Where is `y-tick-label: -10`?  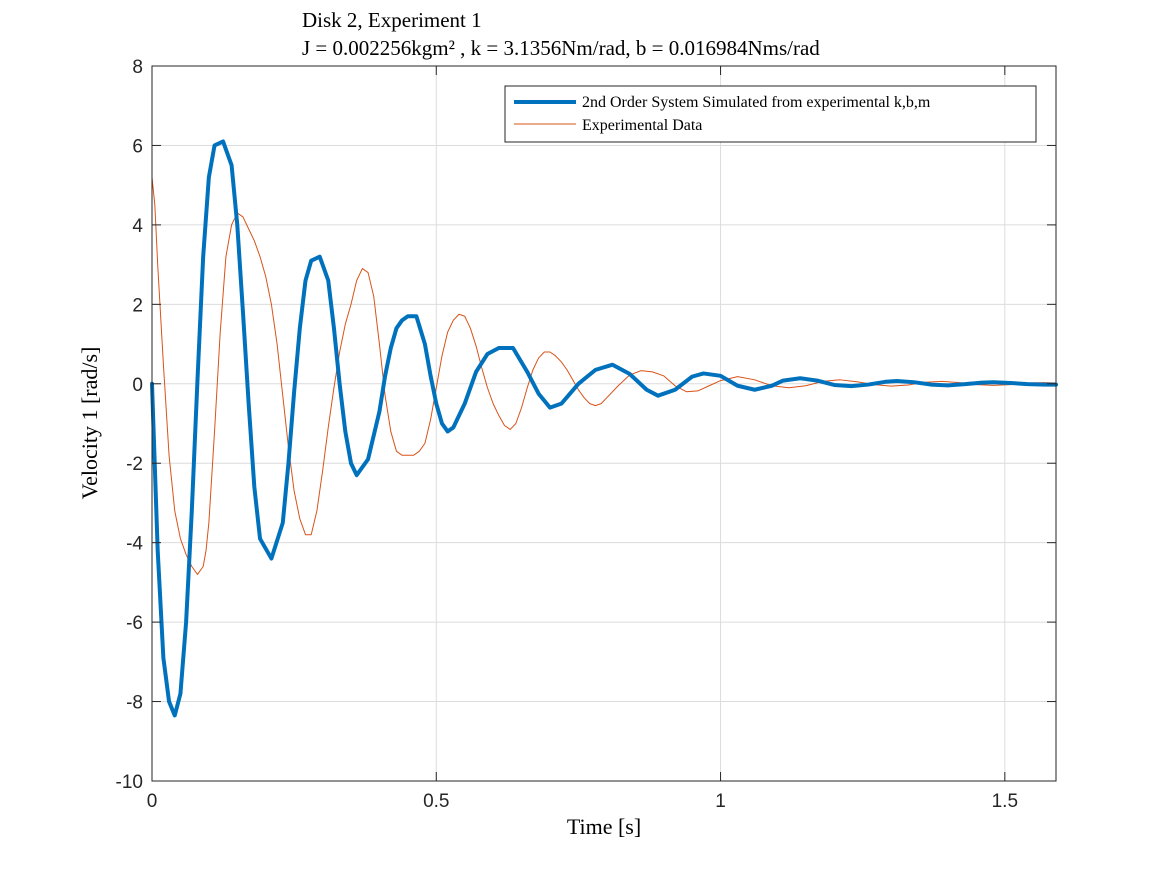 y-tick-label: -10 is located at coordinates (129, 782).